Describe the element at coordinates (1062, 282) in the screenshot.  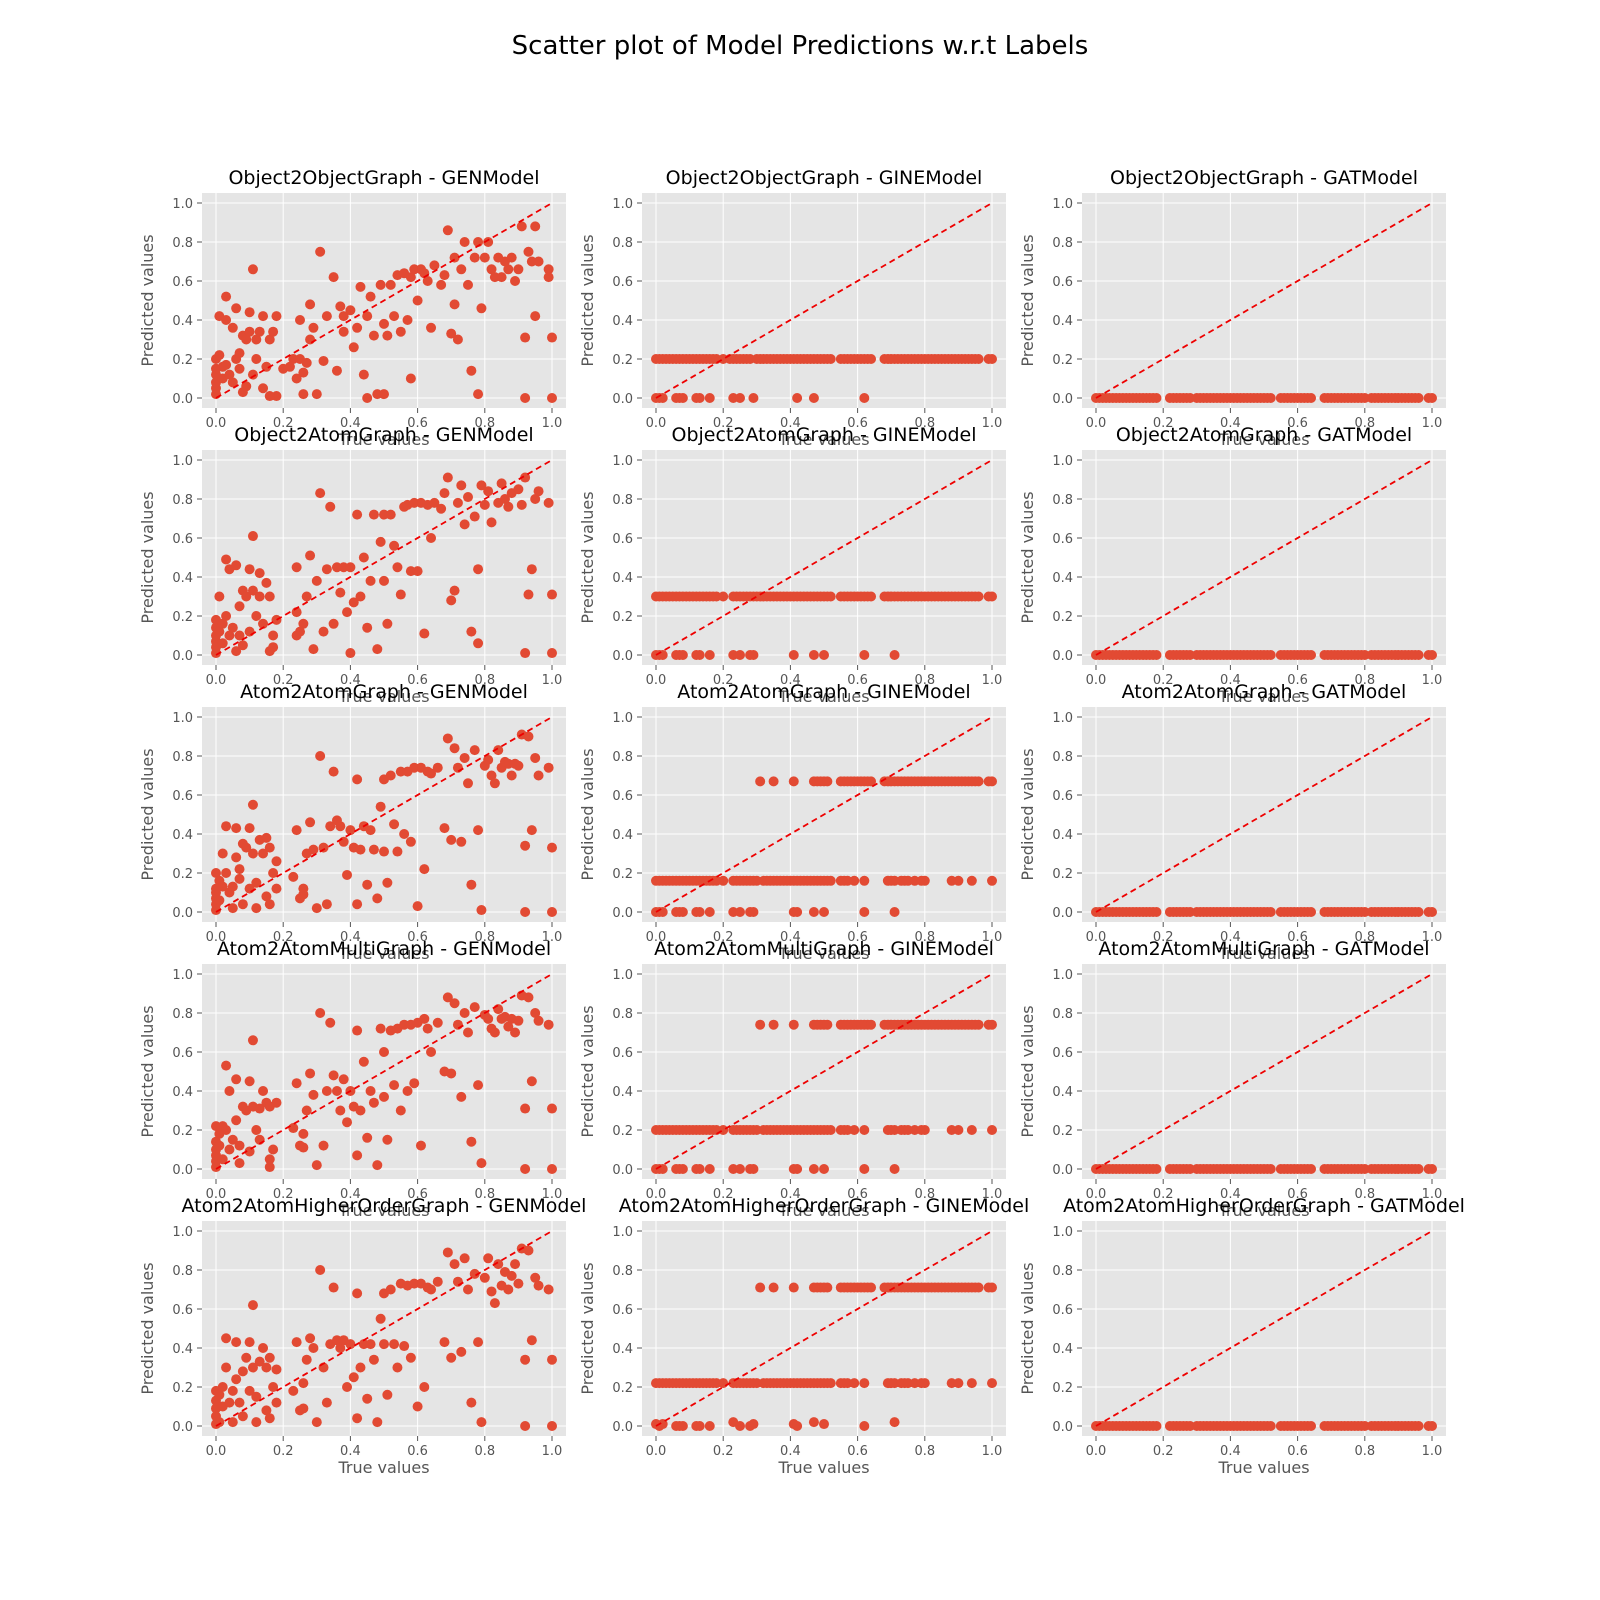
I see `y-tick-label: 0.6` at that location.